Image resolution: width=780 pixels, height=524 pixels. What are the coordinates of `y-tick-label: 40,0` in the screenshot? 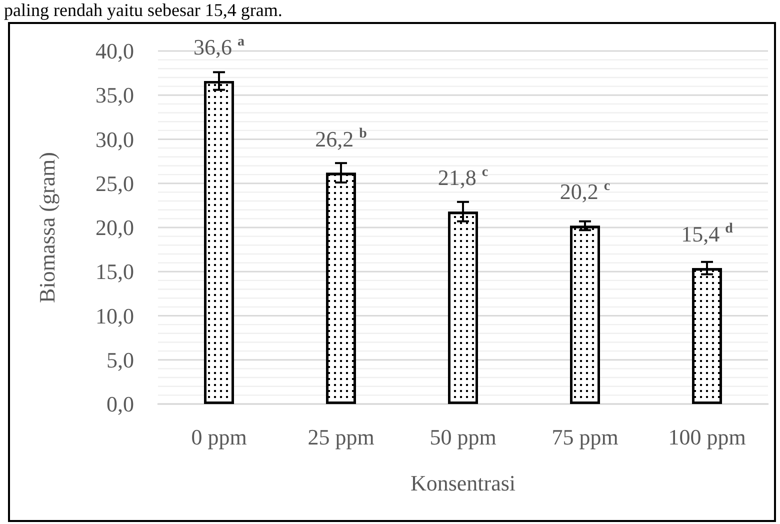 It's located at (115, 51).